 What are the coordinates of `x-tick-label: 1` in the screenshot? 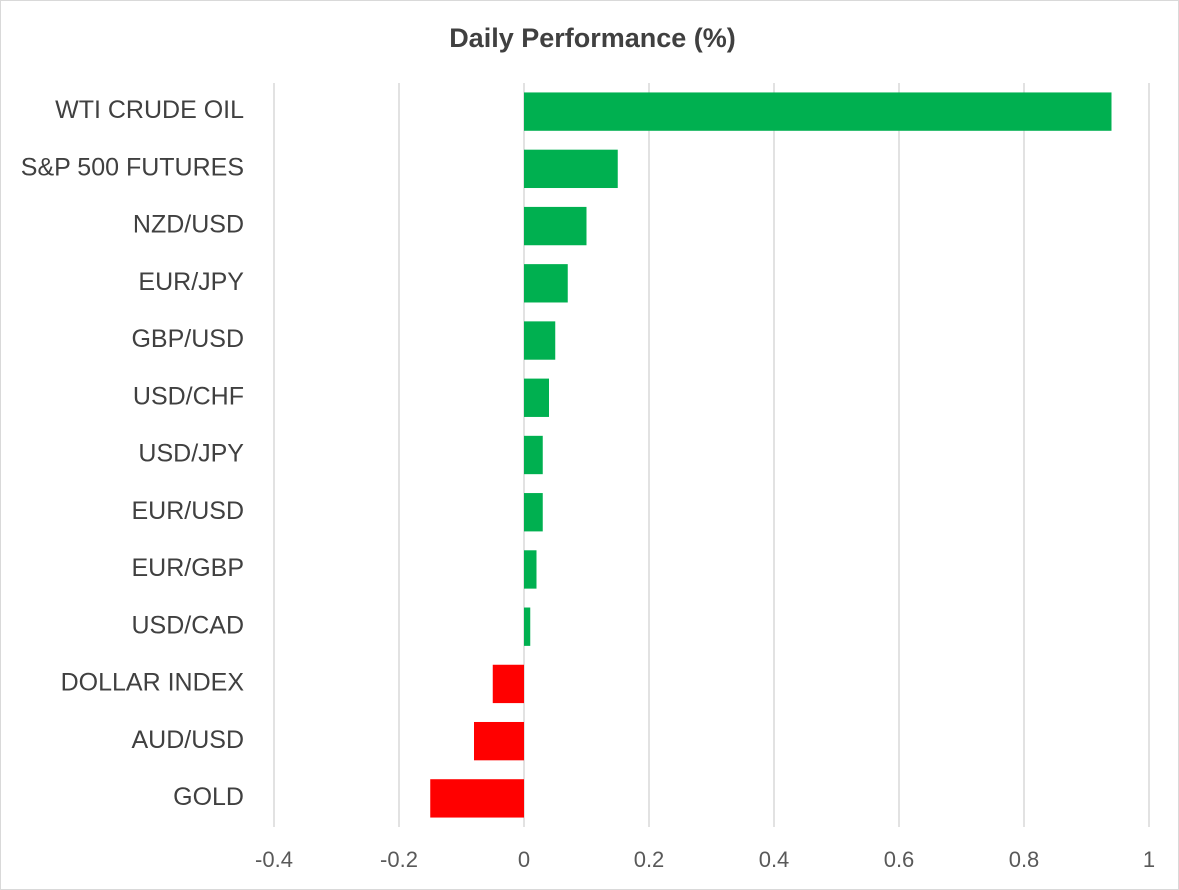 It's located at (1149, 859).